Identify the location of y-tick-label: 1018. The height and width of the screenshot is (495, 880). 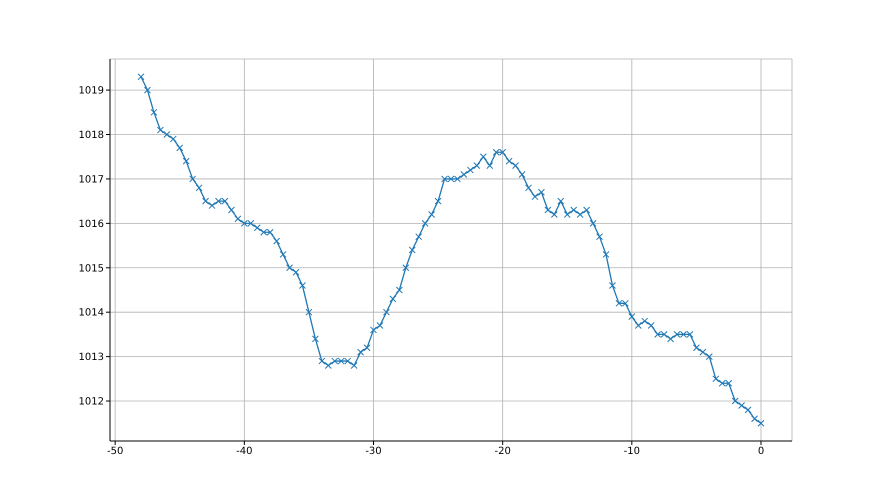
(91, 136).